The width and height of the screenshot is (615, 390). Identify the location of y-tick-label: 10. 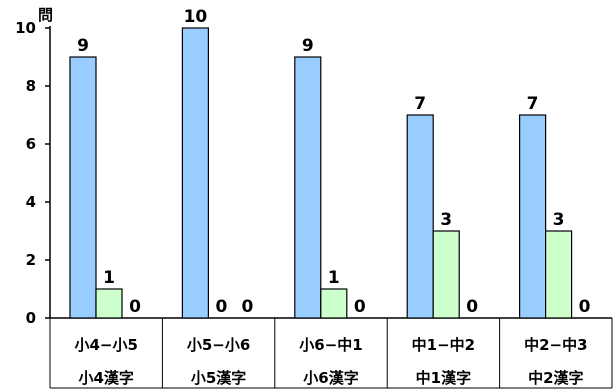
(25, 28).